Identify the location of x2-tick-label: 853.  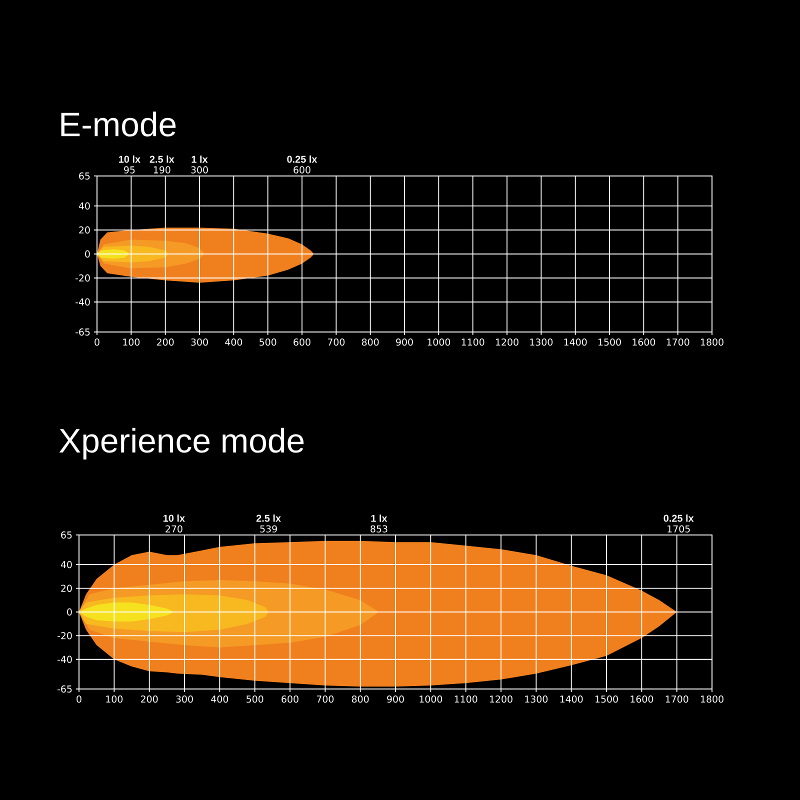
(379, 528).